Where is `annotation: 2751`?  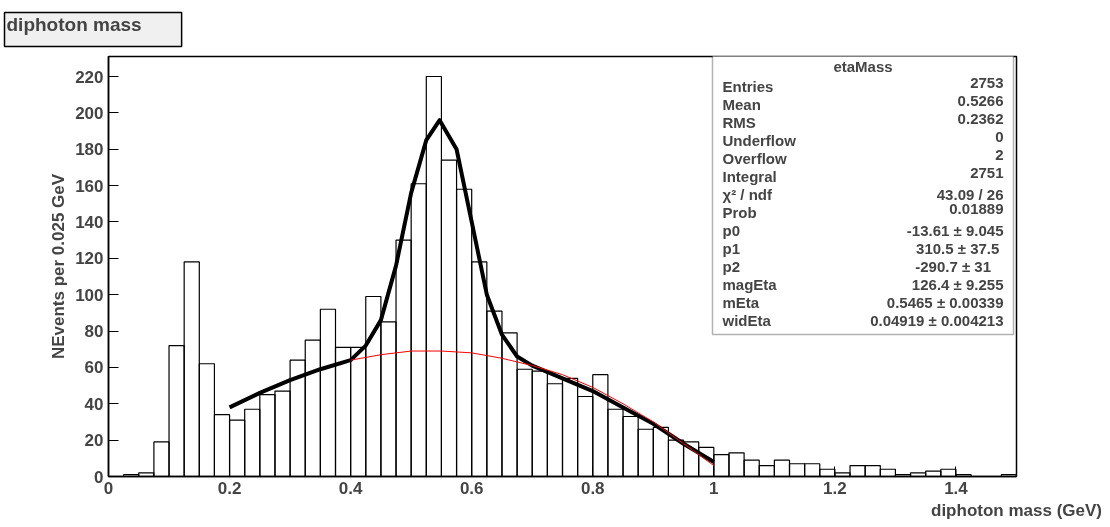 annotation: 2751 is located at coordinates (987, 172).